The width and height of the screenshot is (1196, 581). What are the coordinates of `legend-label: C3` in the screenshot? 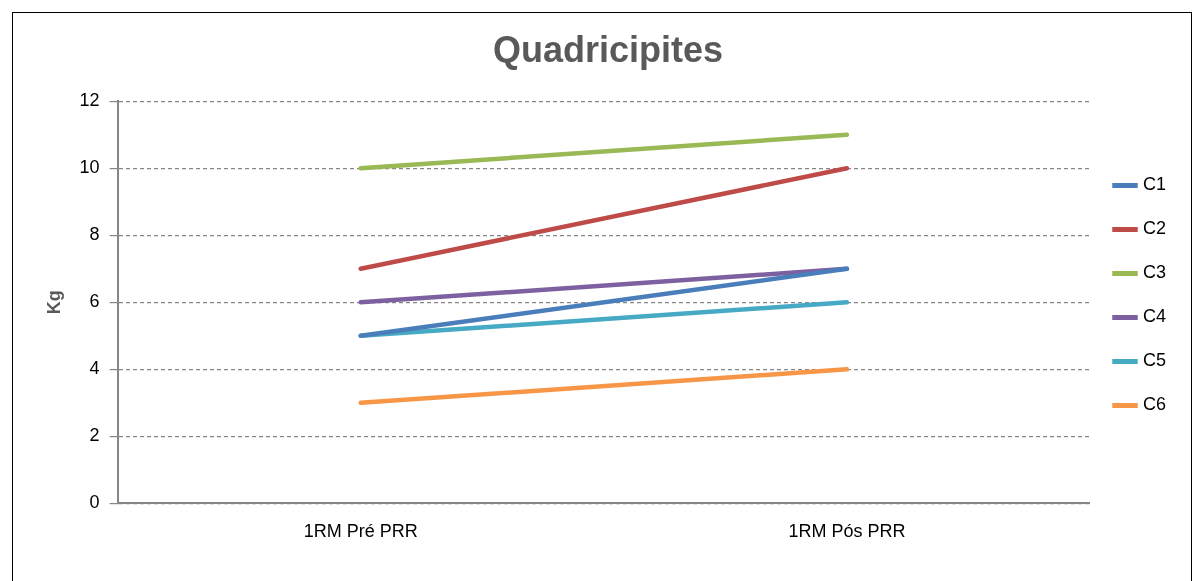 It's located at (1154, 272).